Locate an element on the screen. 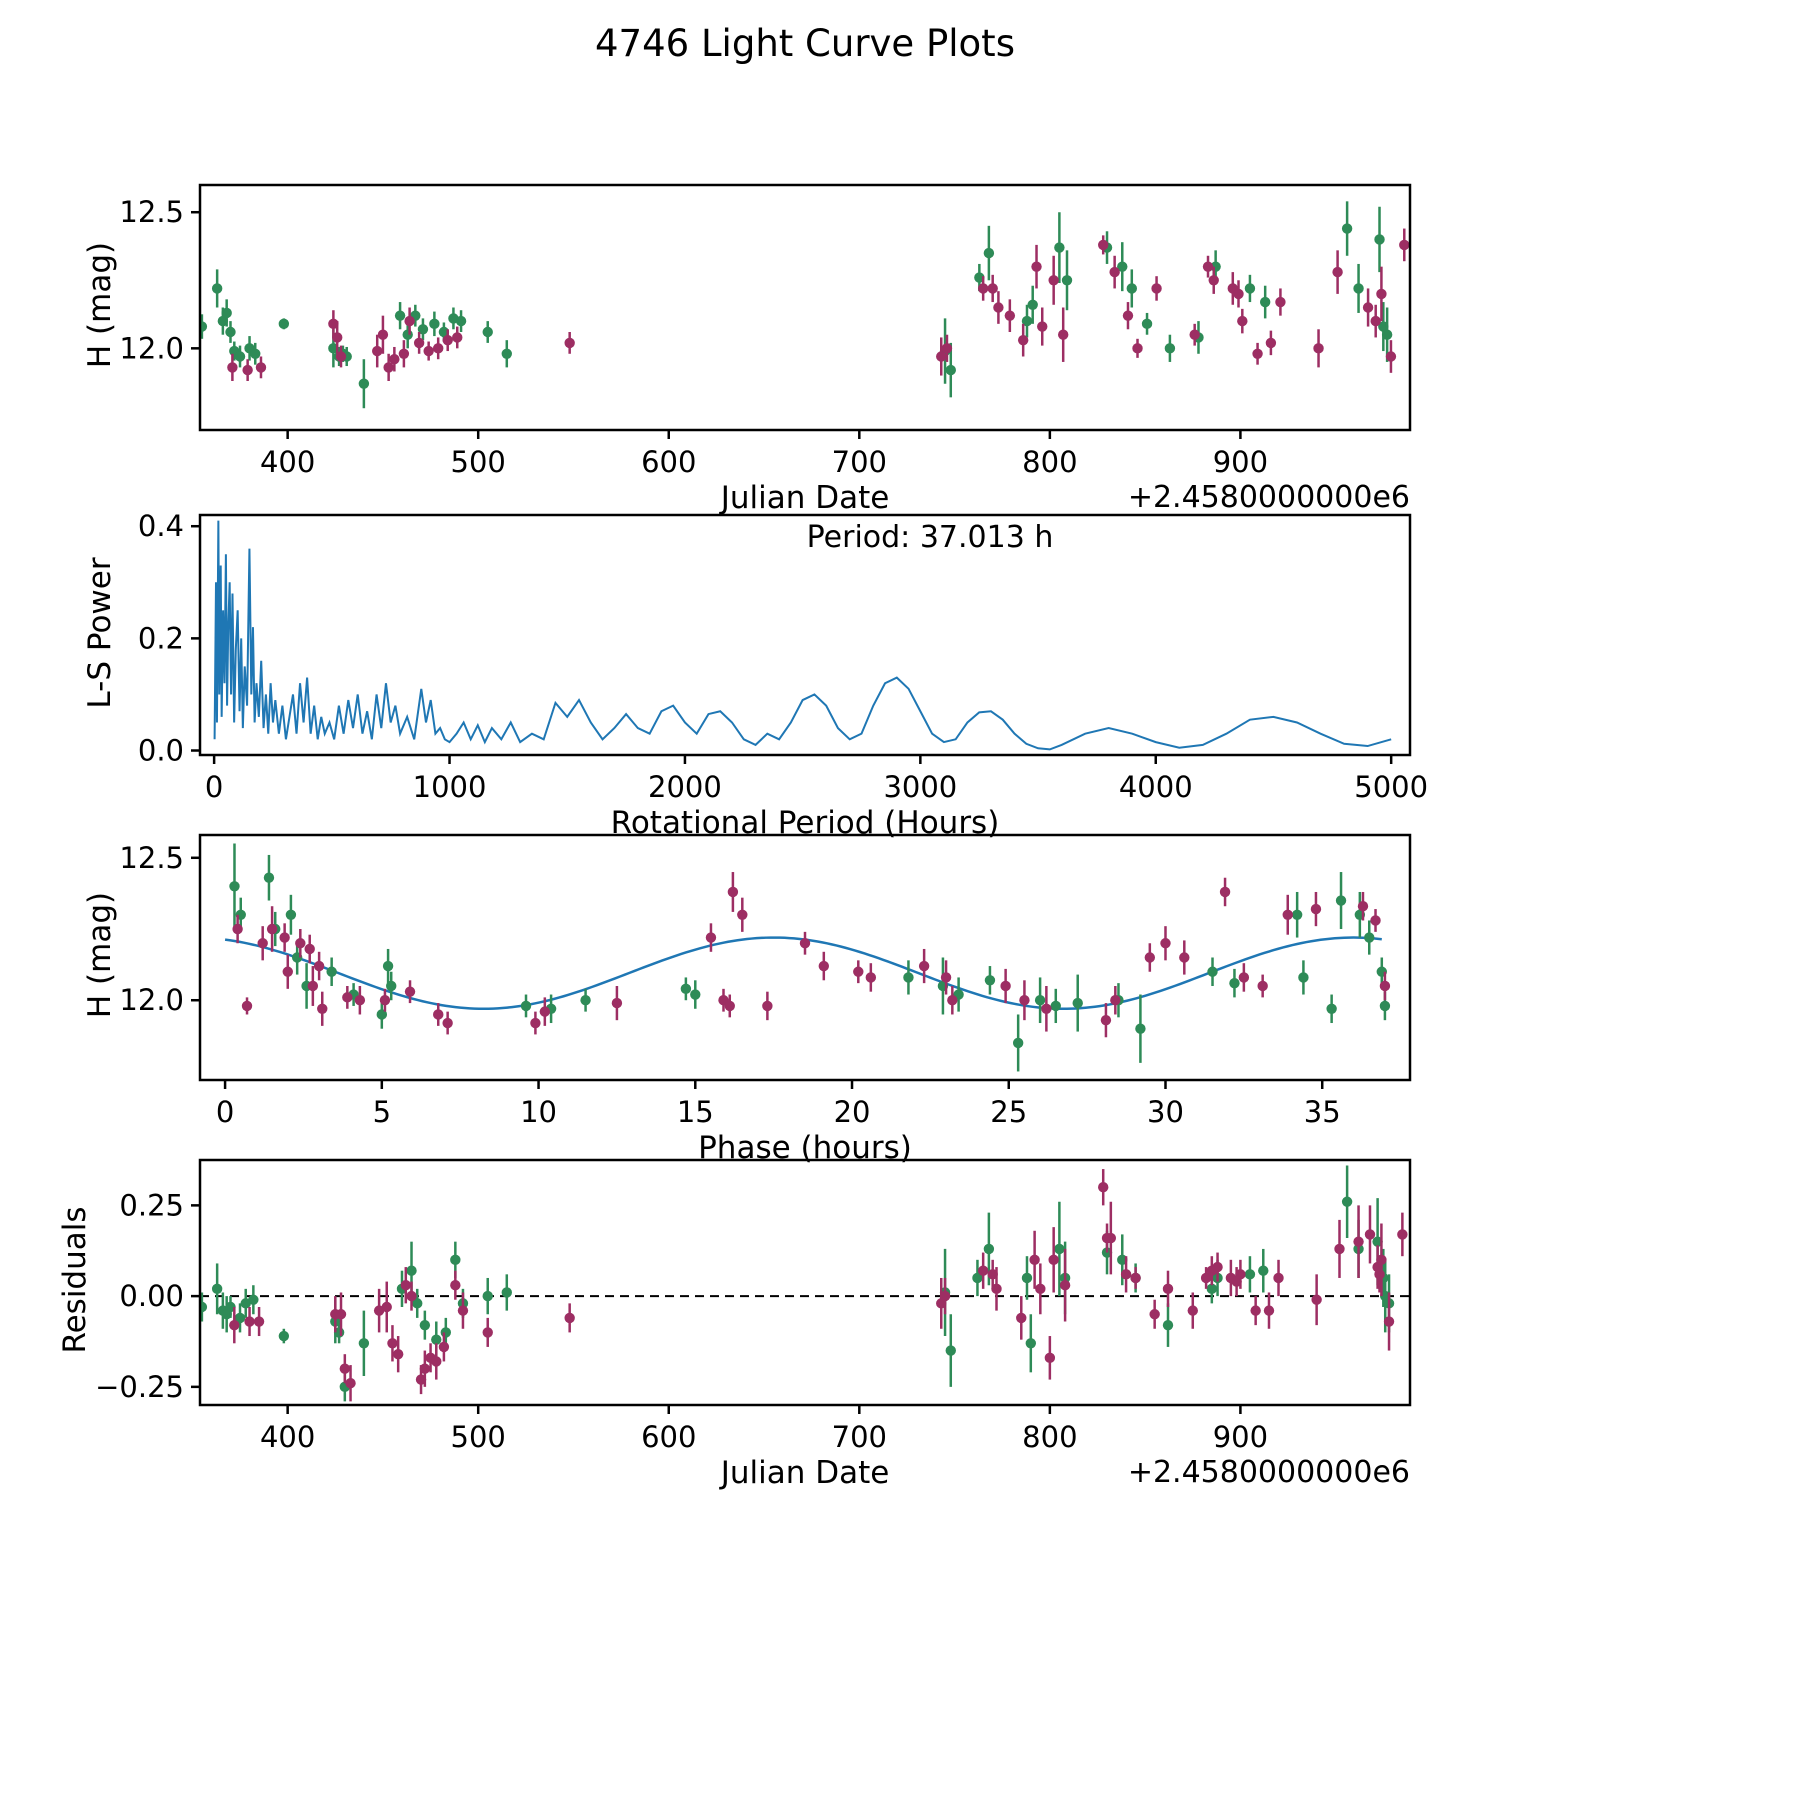  y-tick-label: 12.5 is located at coordinates (151, 212).